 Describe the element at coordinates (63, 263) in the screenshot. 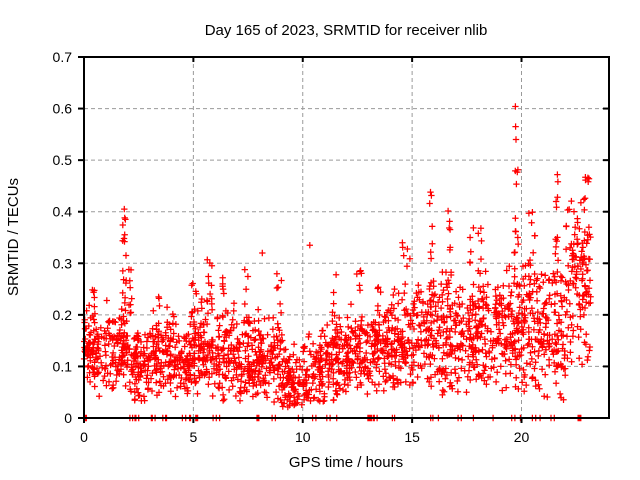

I see `y-tick-label: 0.3` at that location.